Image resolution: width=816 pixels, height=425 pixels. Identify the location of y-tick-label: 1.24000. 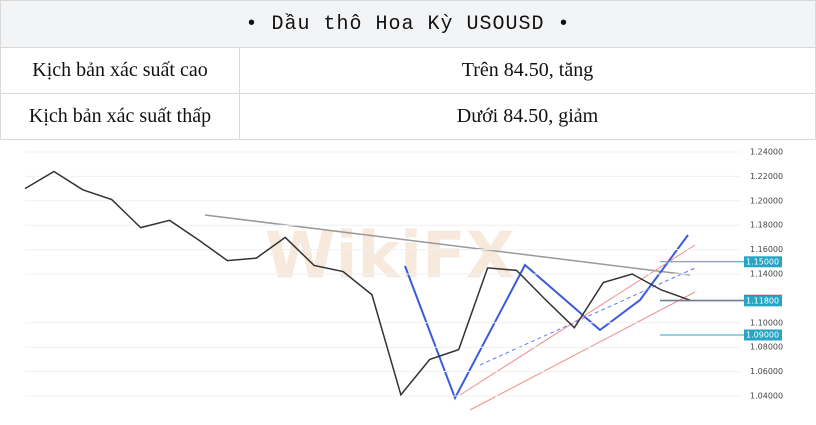
(766, 152).